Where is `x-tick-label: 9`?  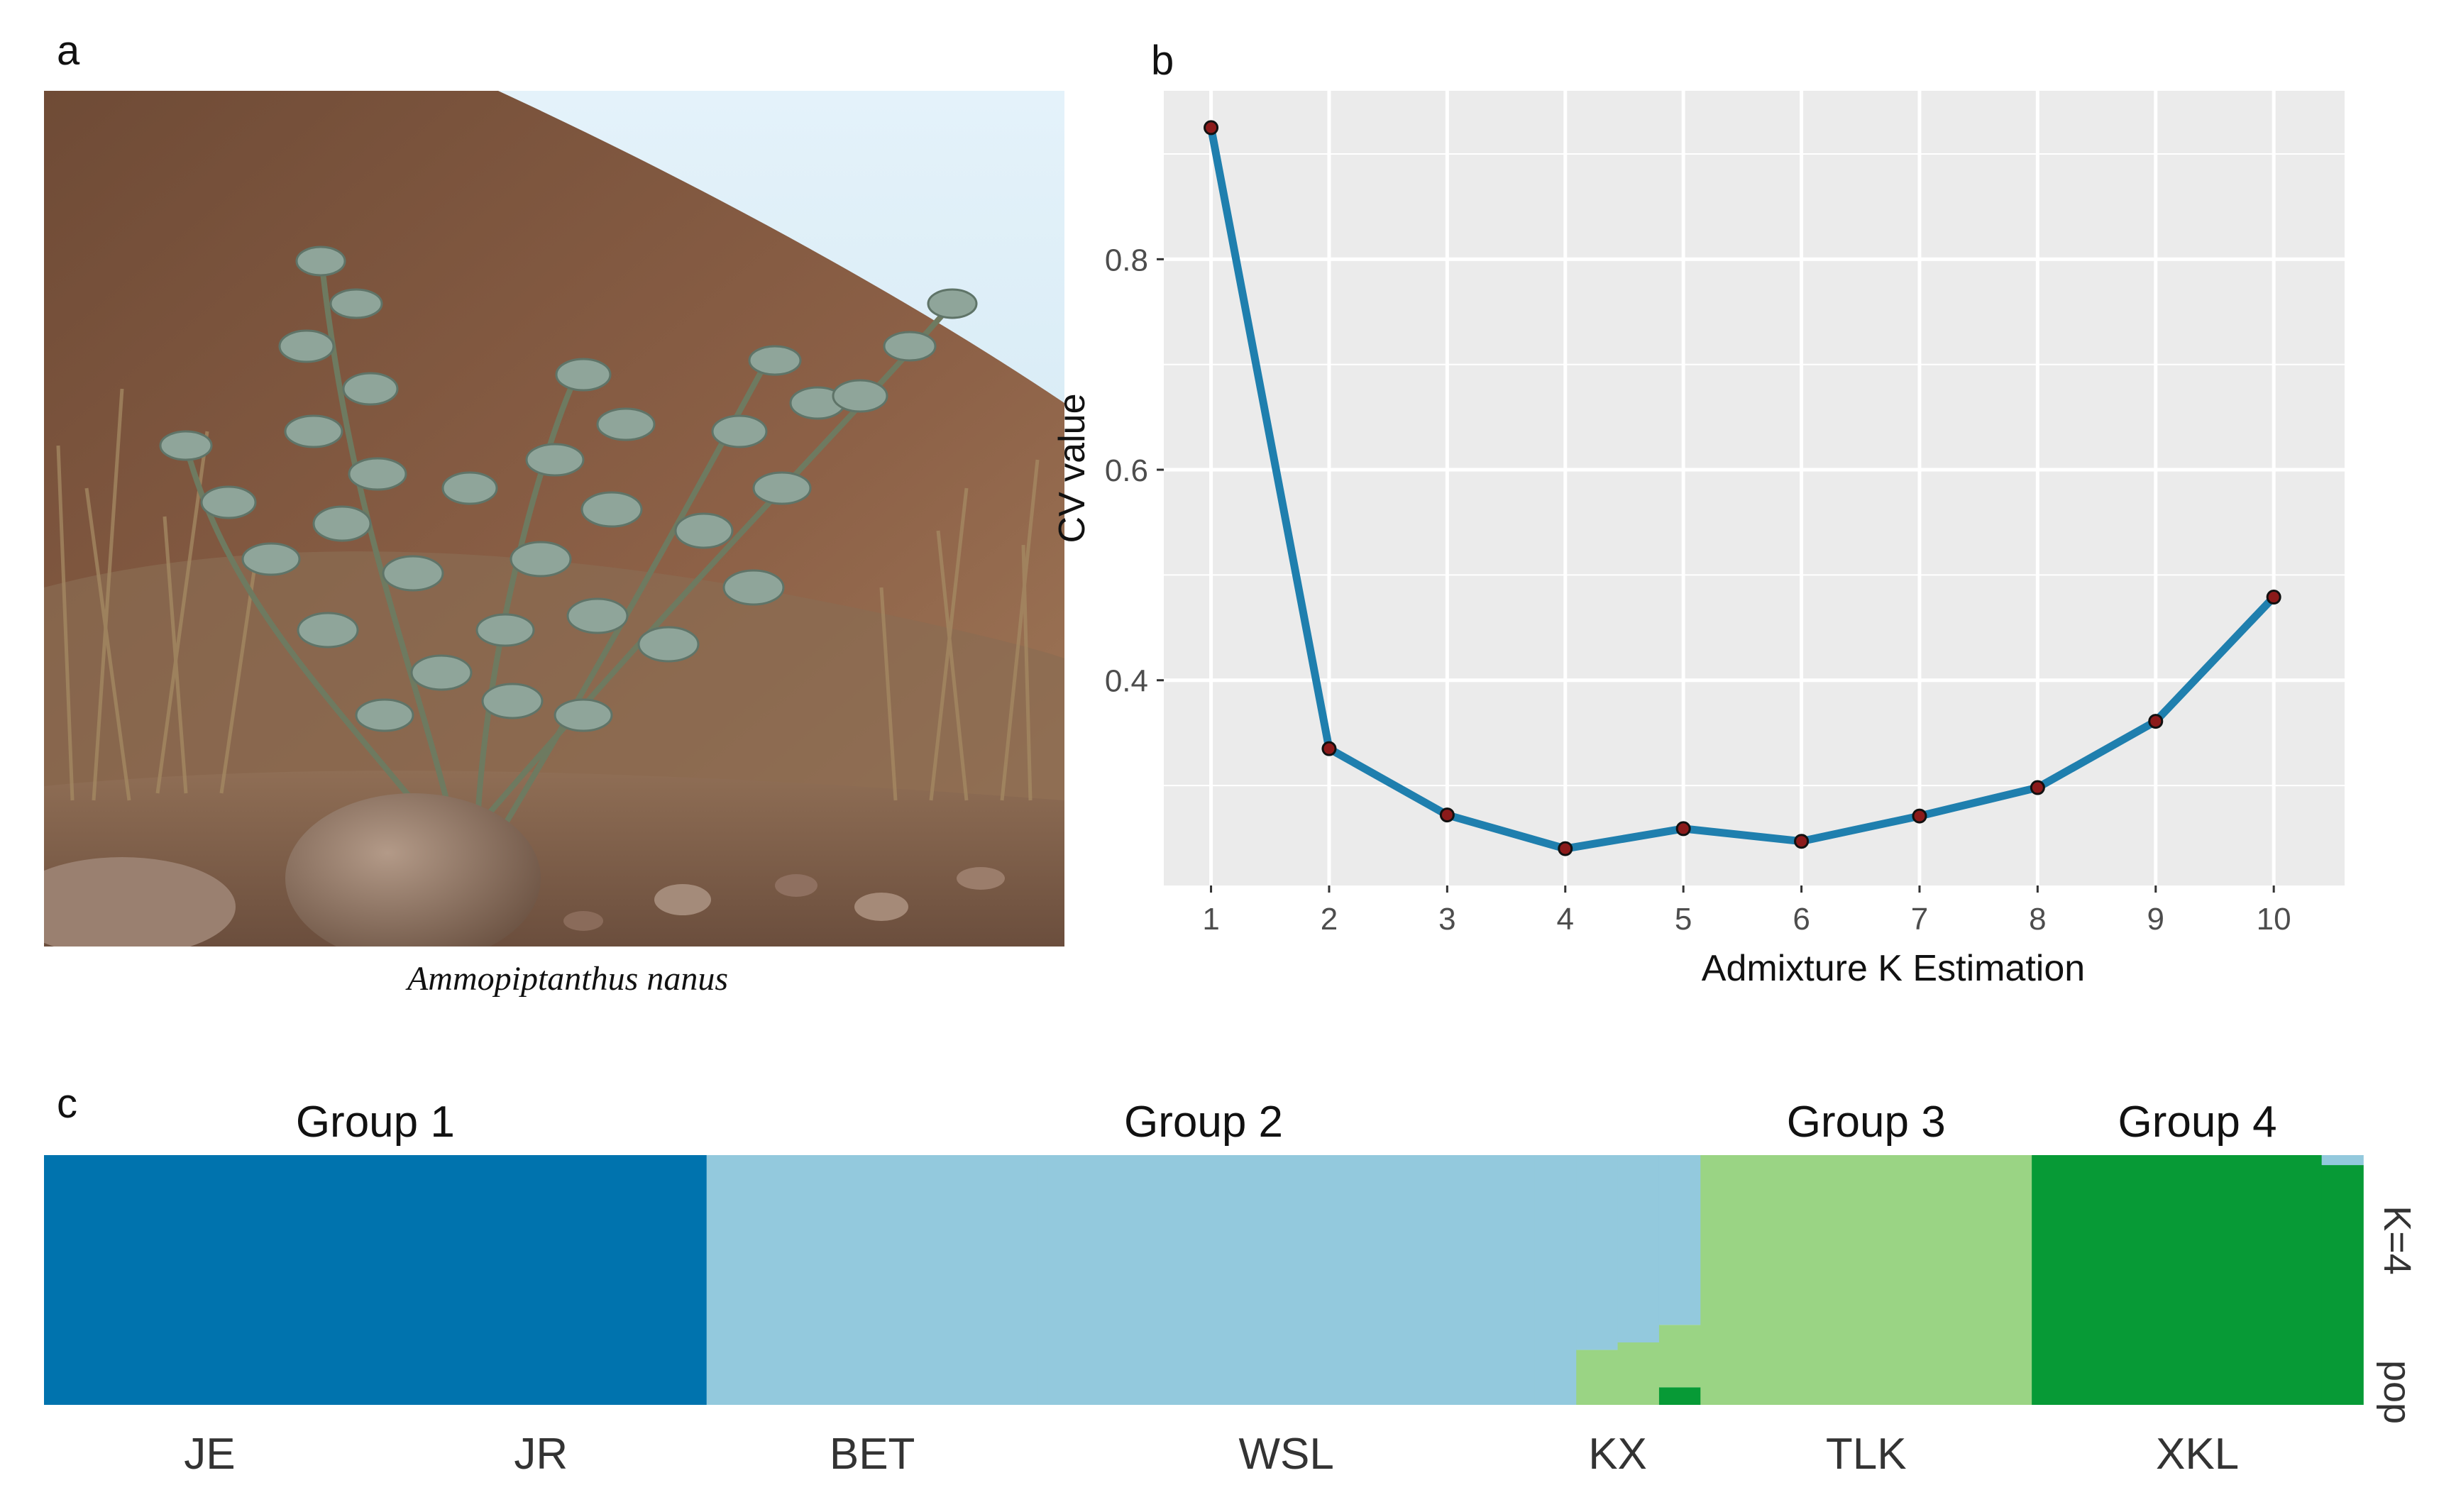 x-tick-label: 9 is located at coordinates (2155, 920).